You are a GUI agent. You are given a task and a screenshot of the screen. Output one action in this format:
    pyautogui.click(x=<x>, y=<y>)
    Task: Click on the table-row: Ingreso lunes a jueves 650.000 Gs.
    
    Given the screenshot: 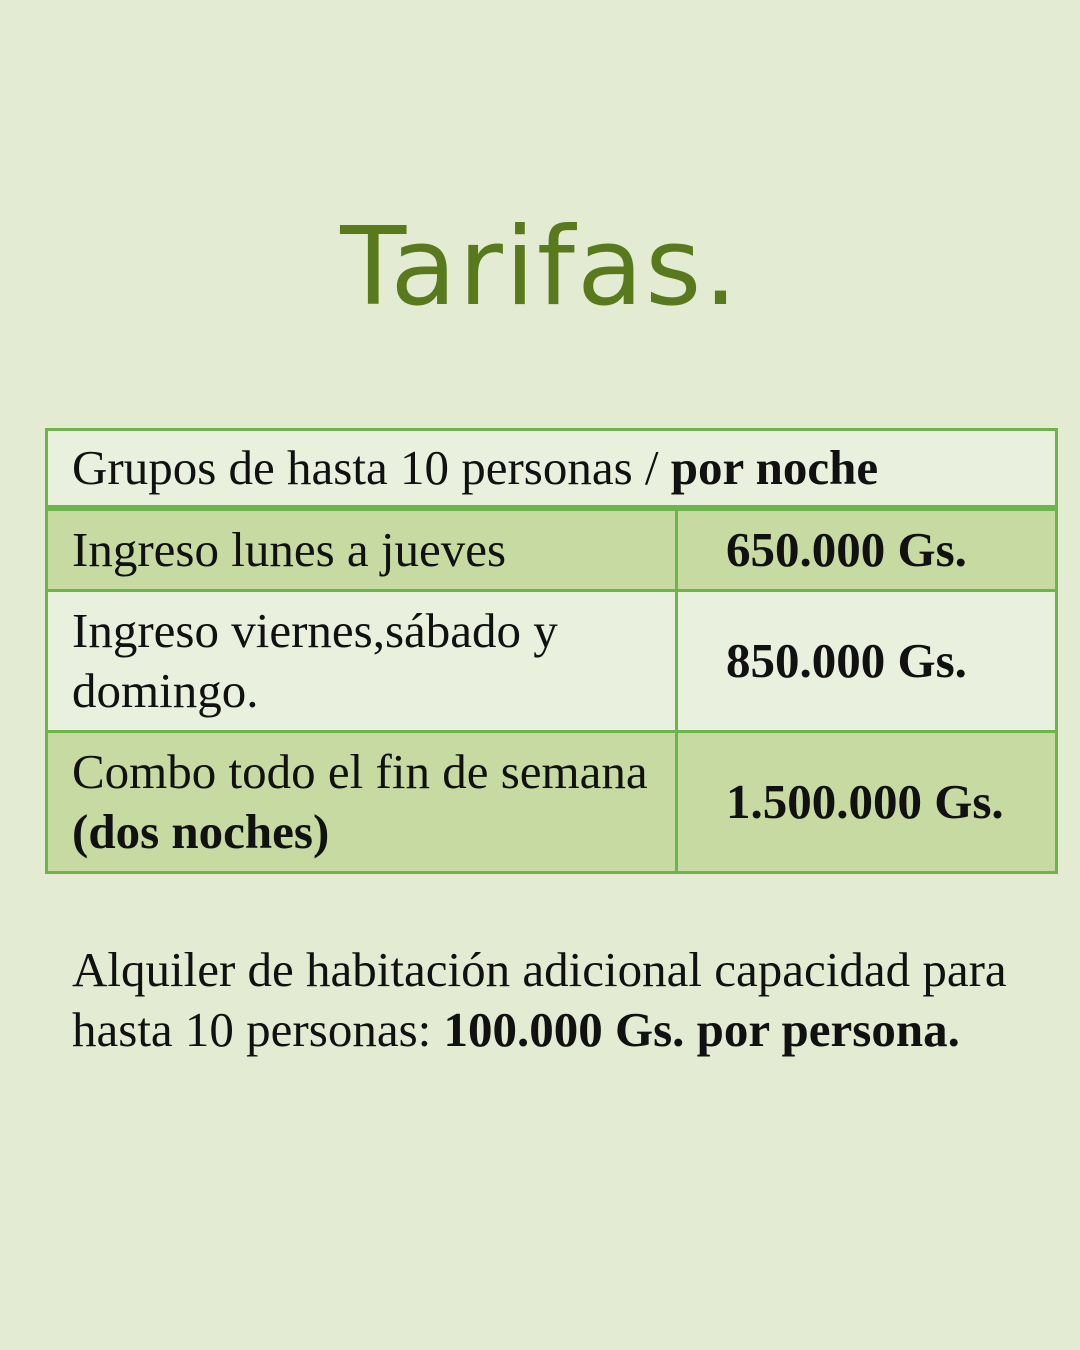 What is the action you would take?
    pyautogui.click(x=551, y=549)
    